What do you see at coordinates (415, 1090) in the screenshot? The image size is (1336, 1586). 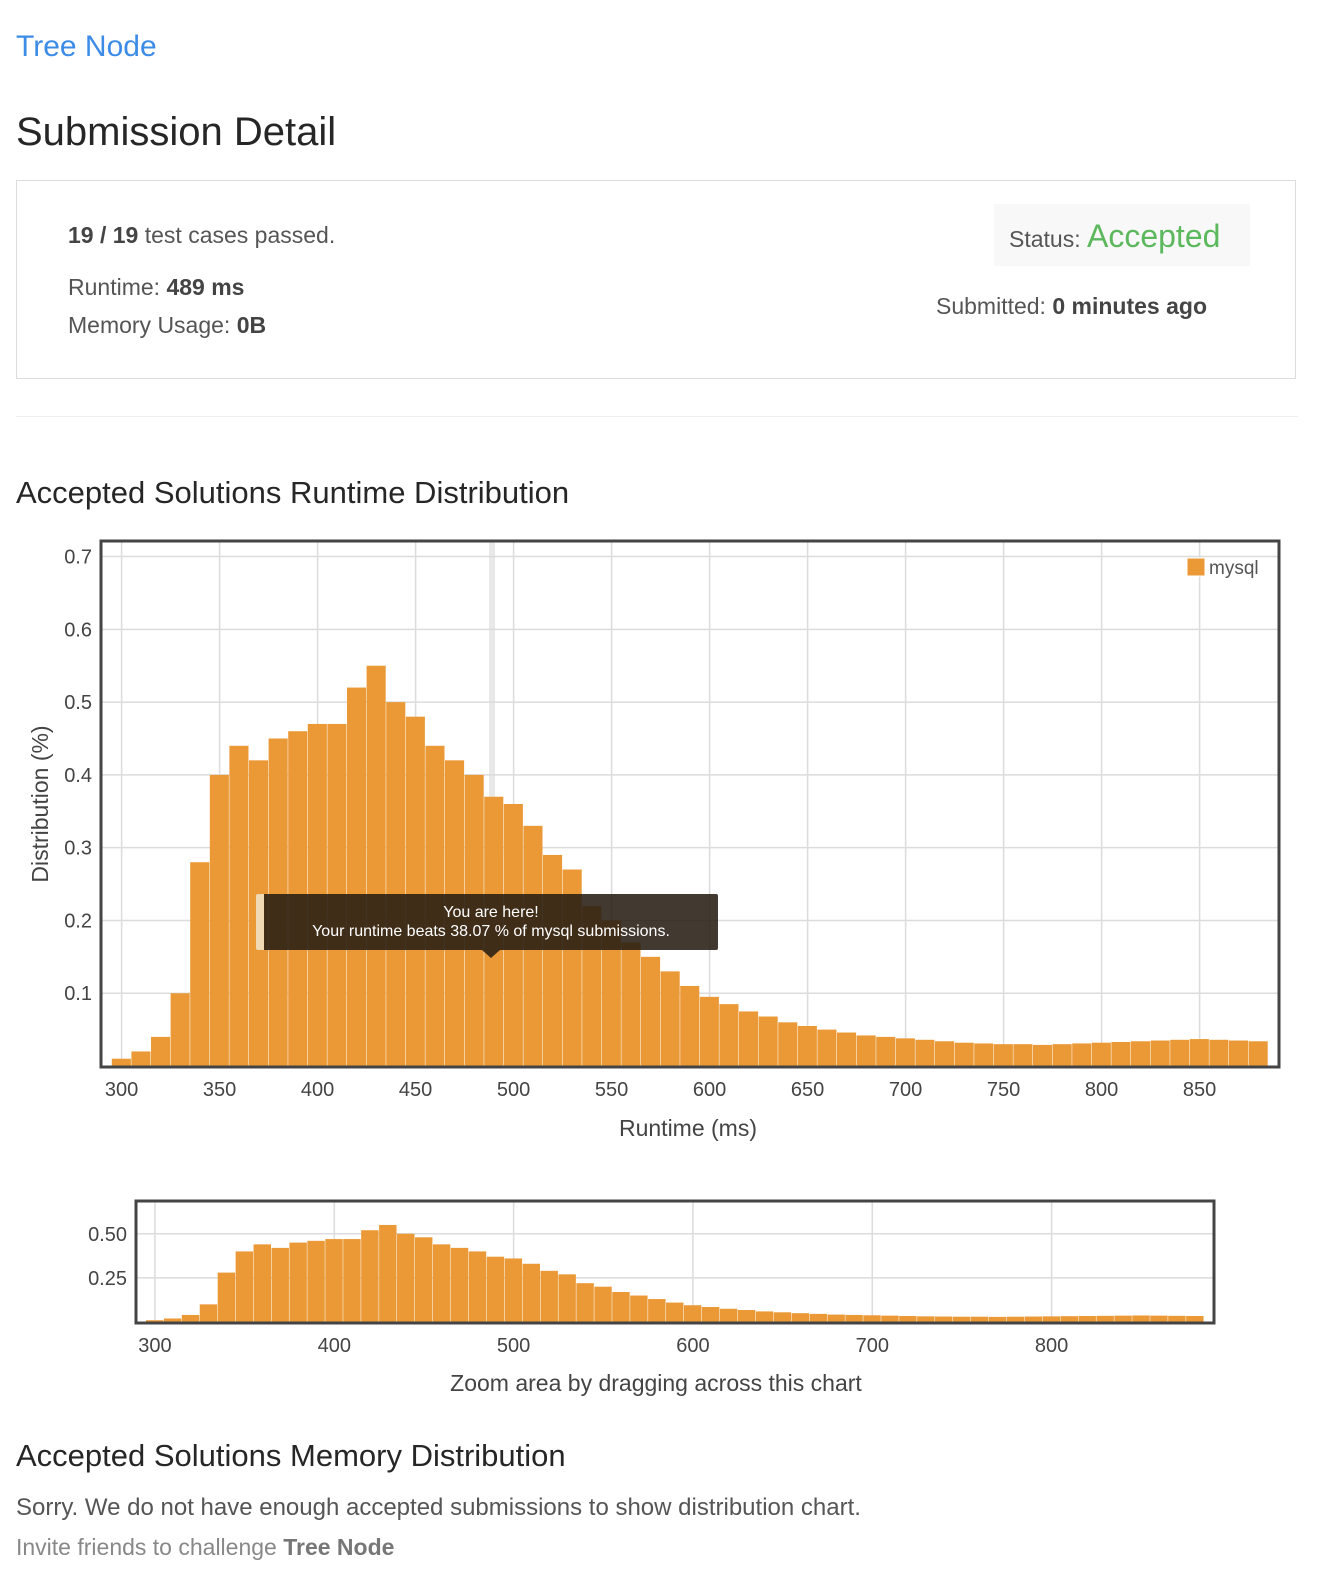 I see `x-tick-label: 450` at bounding box center [415, 1090].